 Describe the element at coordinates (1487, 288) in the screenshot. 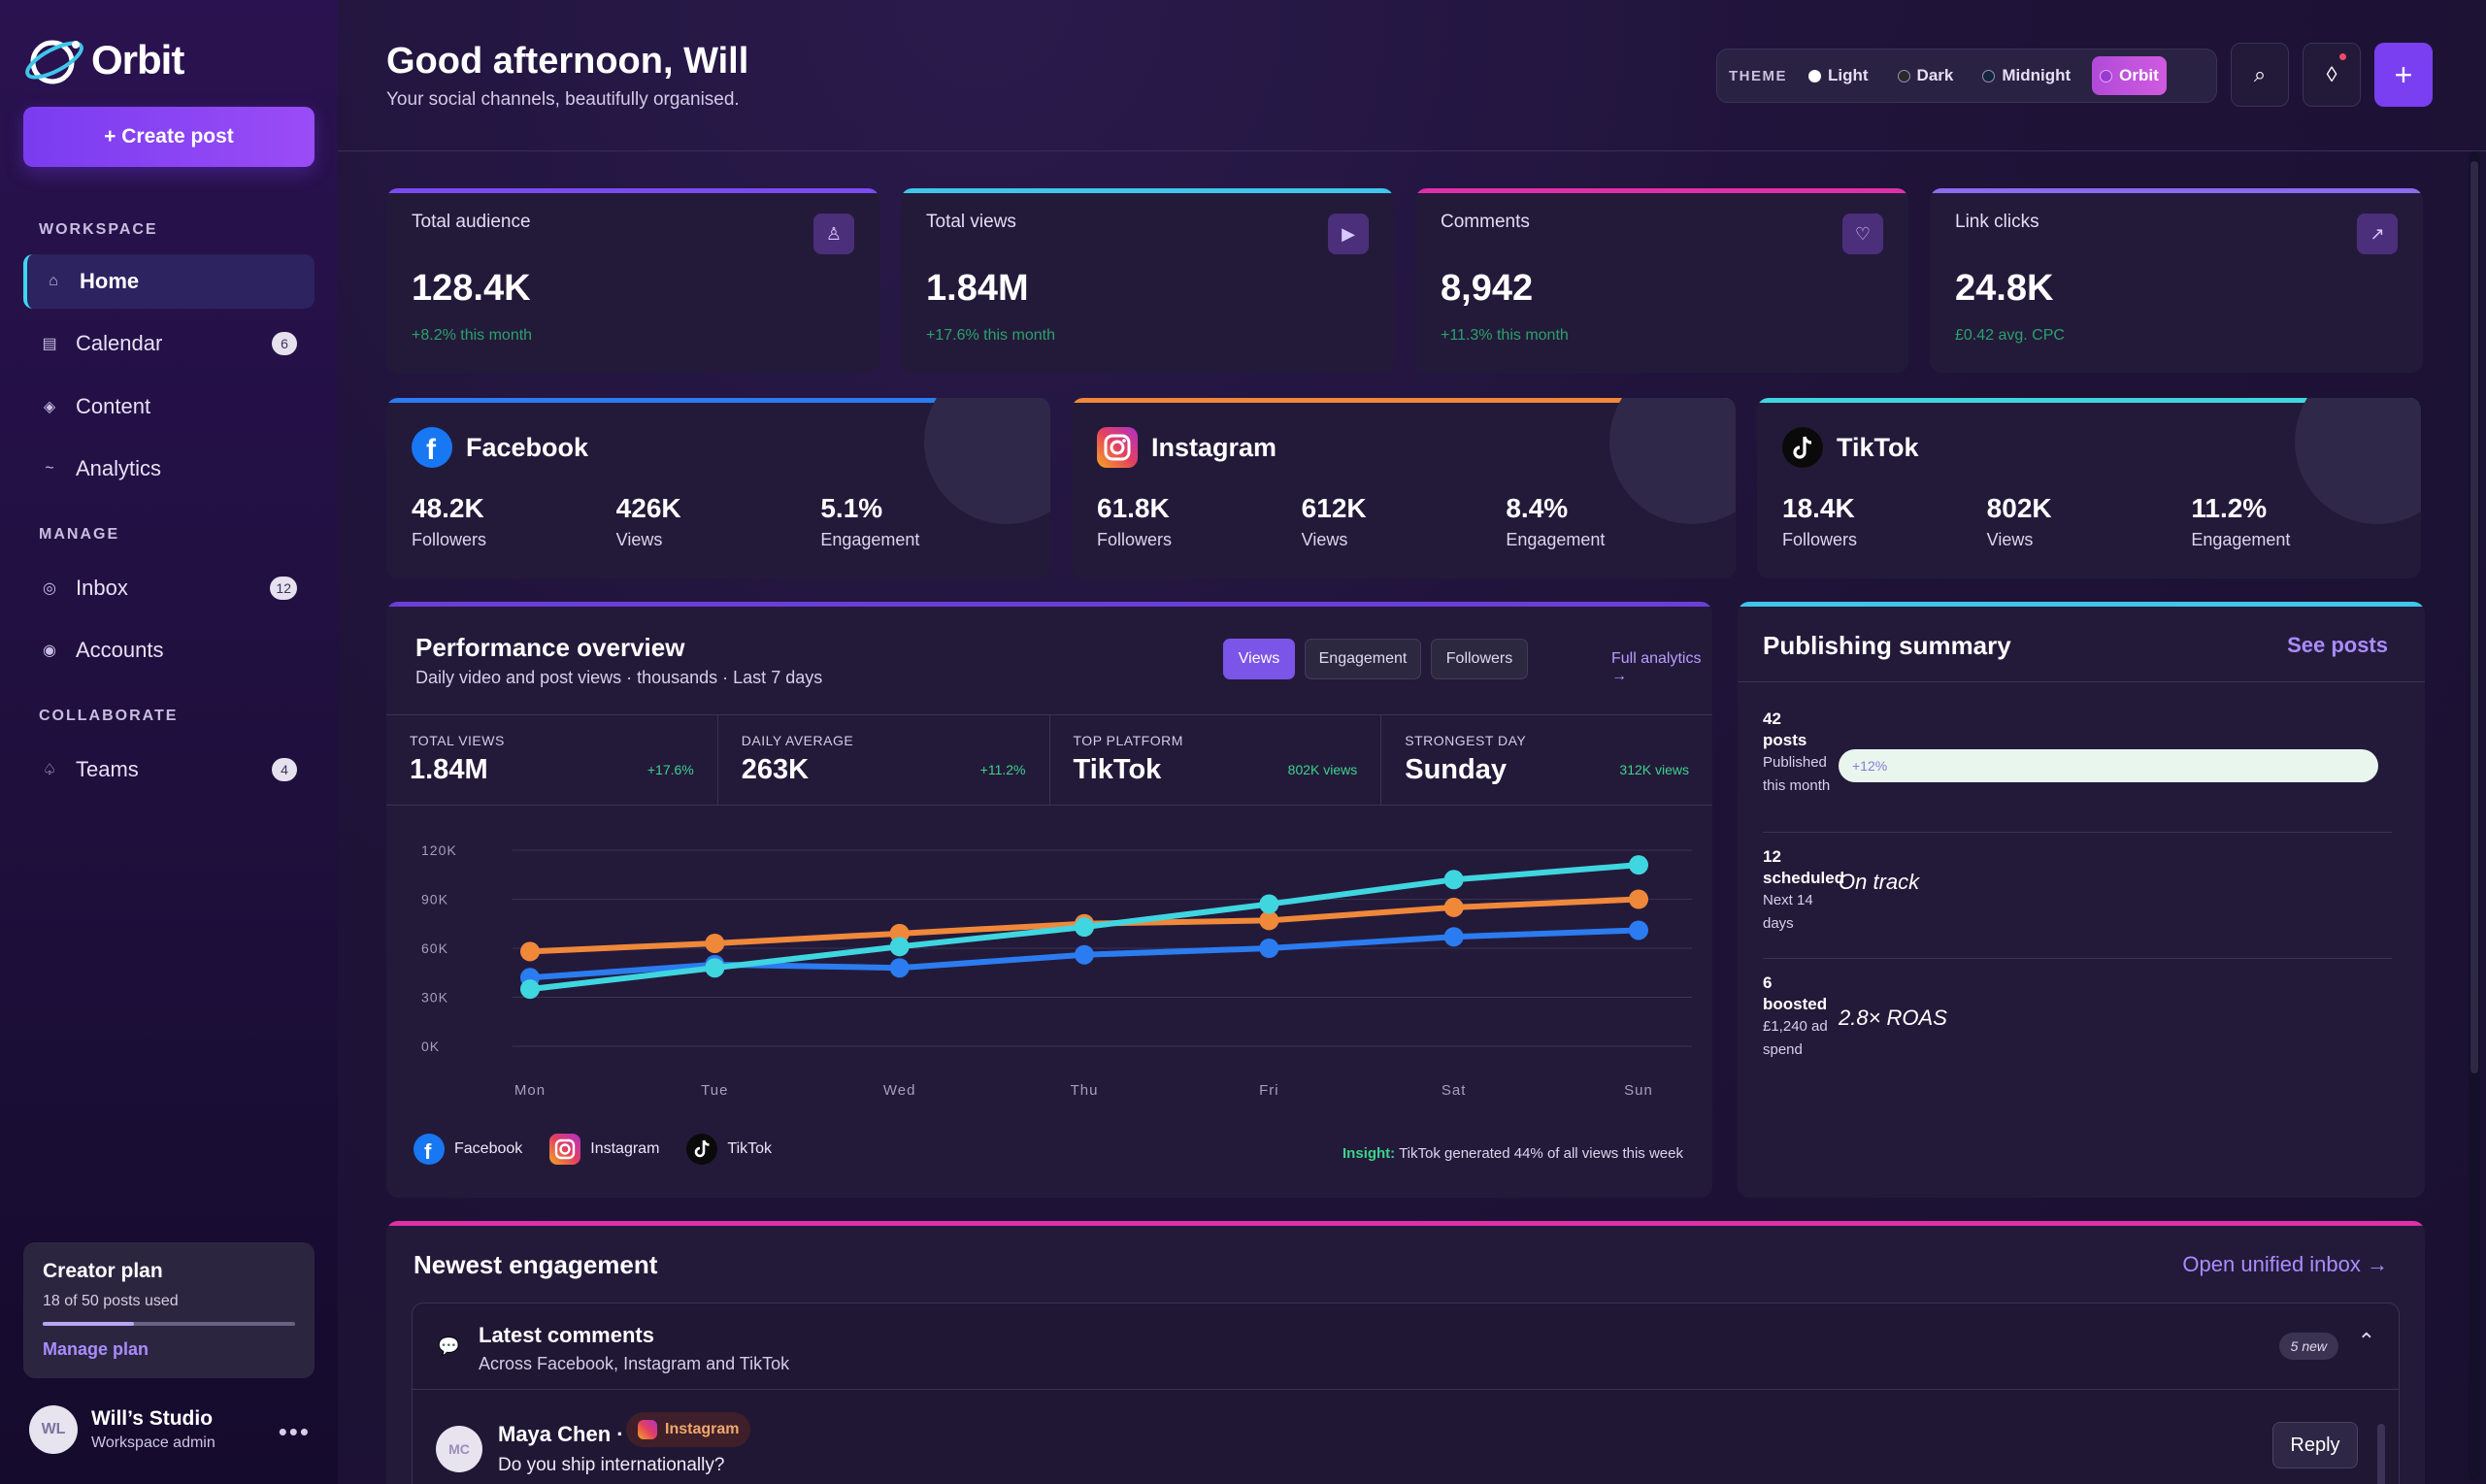

I see `stat-value: 8,942` at that location.